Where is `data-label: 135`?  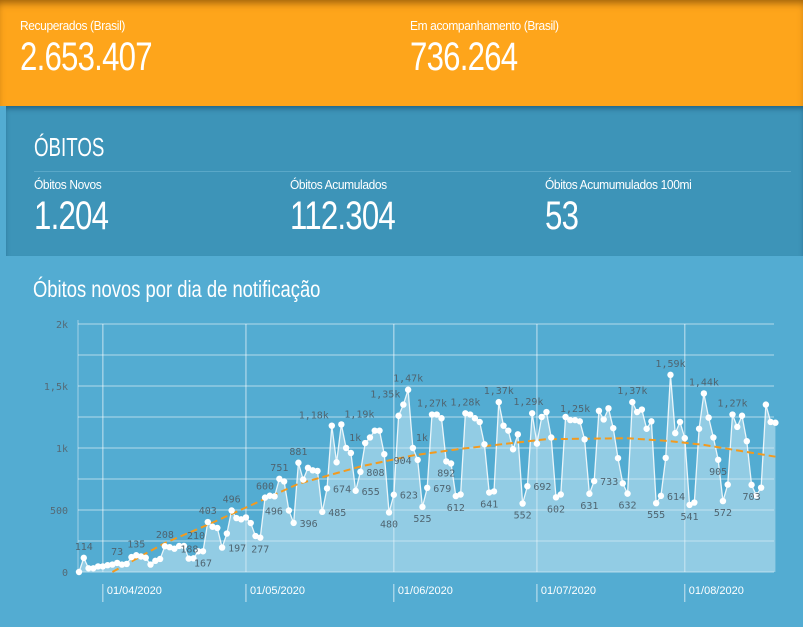 data-label: 135 is located at coordinates (136, 544).